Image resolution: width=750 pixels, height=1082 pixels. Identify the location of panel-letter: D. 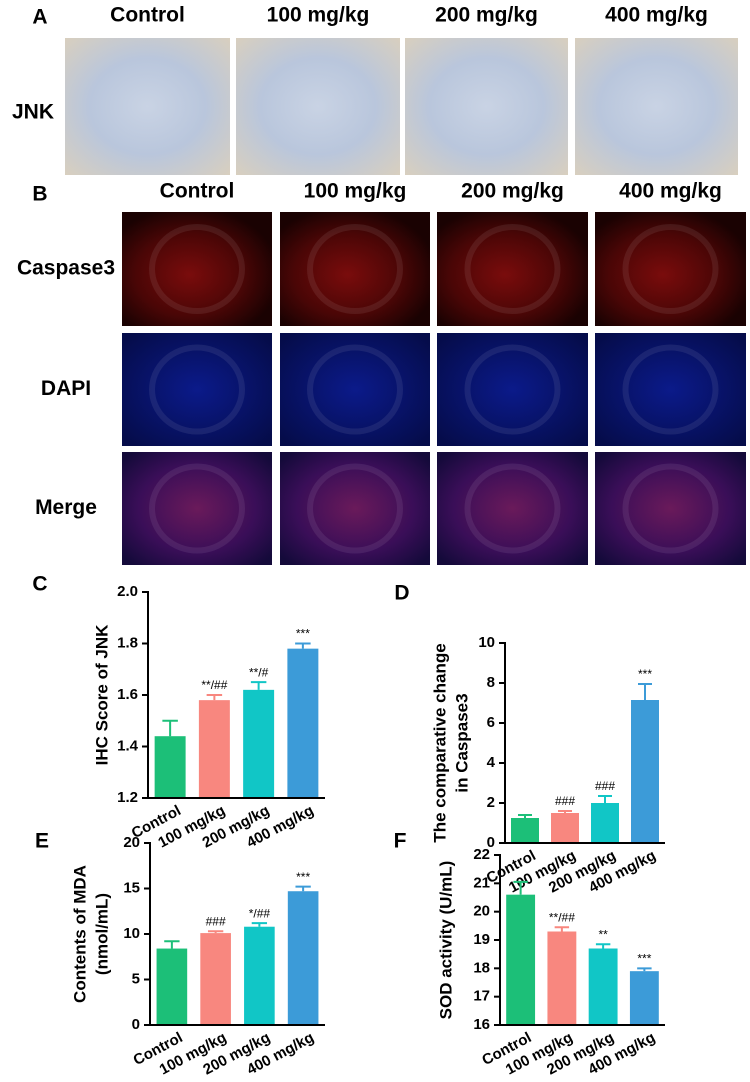
(401, 593).